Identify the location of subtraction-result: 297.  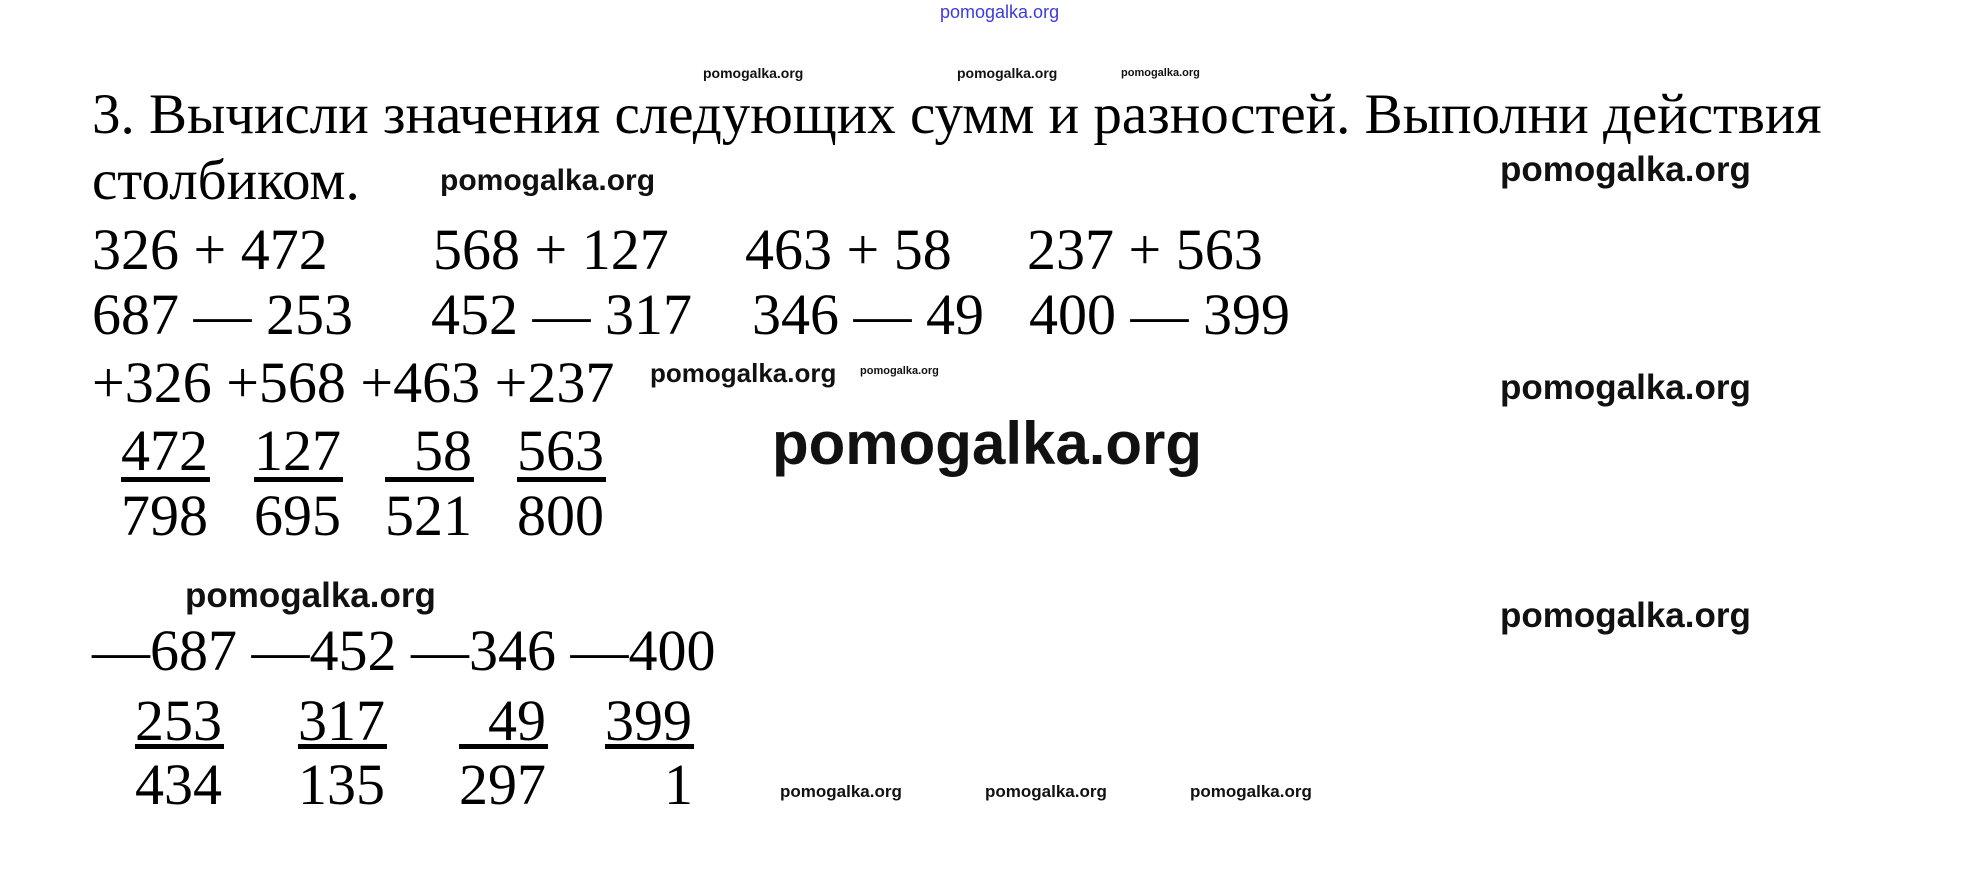
(502, 784).